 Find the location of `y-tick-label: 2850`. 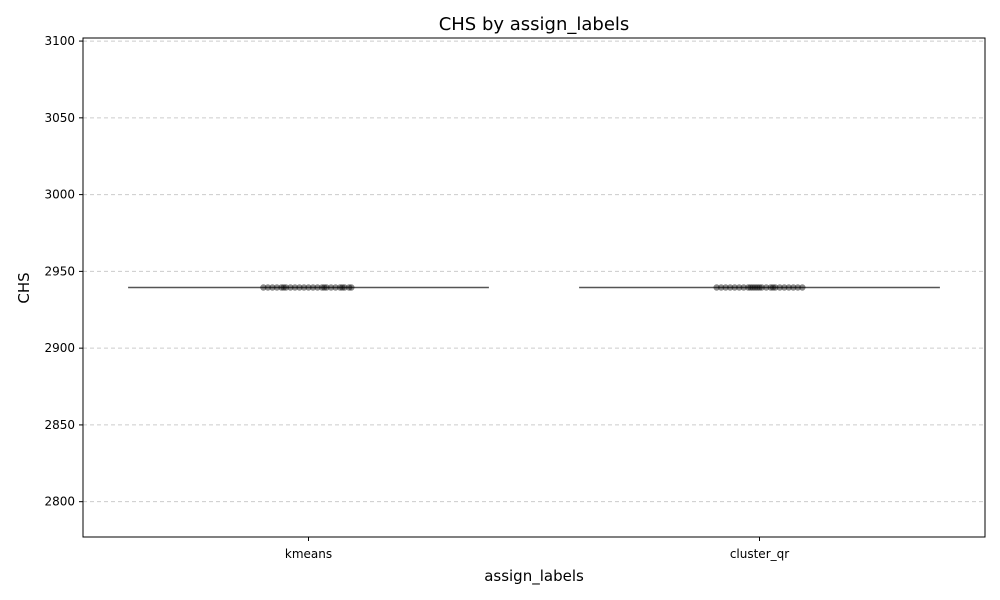

y-tick-label: 2850 is located at coordinates (59, 425).